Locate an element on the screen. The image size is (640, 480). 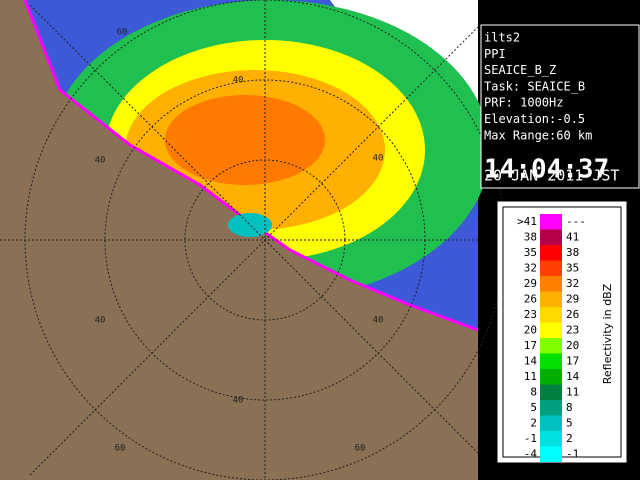
legend-high: 5 is located at coordinates (569, 422).